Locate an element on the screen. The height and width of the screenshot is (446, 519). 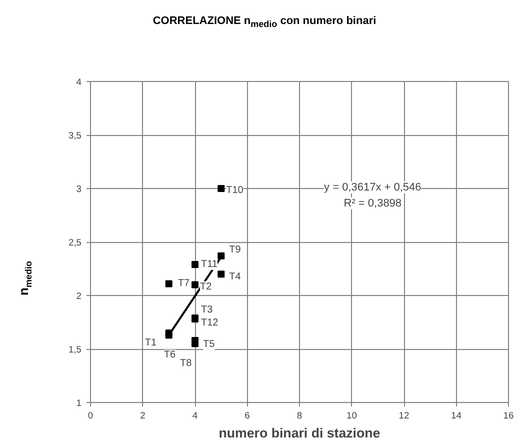
chart-title: CORRELAZIONE n$_{medio}$ con numero binari is located at coordinates (265, 23).